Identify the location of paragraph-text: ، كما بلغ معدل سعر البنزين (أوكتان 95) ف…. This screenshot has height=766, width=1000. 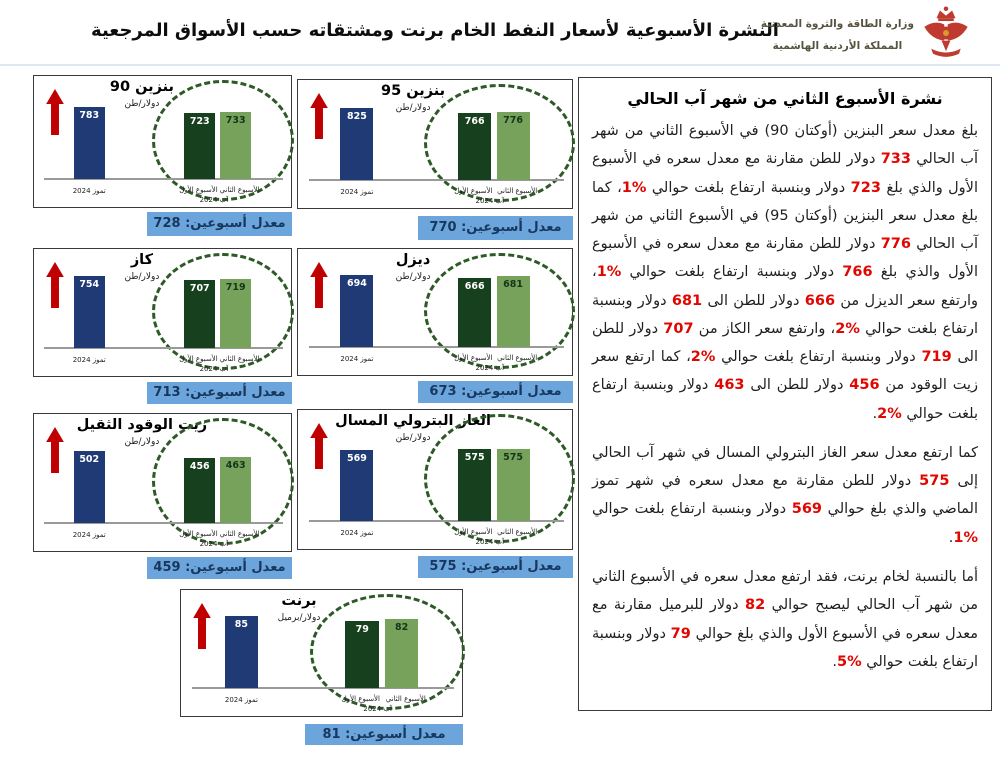
(785, 216).